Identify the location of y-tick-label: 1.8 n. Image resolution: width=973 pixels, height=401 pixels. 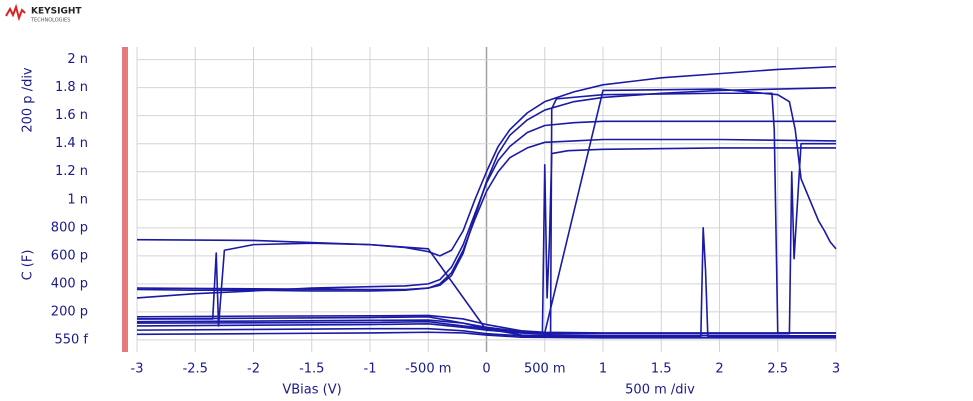
(71, 87).